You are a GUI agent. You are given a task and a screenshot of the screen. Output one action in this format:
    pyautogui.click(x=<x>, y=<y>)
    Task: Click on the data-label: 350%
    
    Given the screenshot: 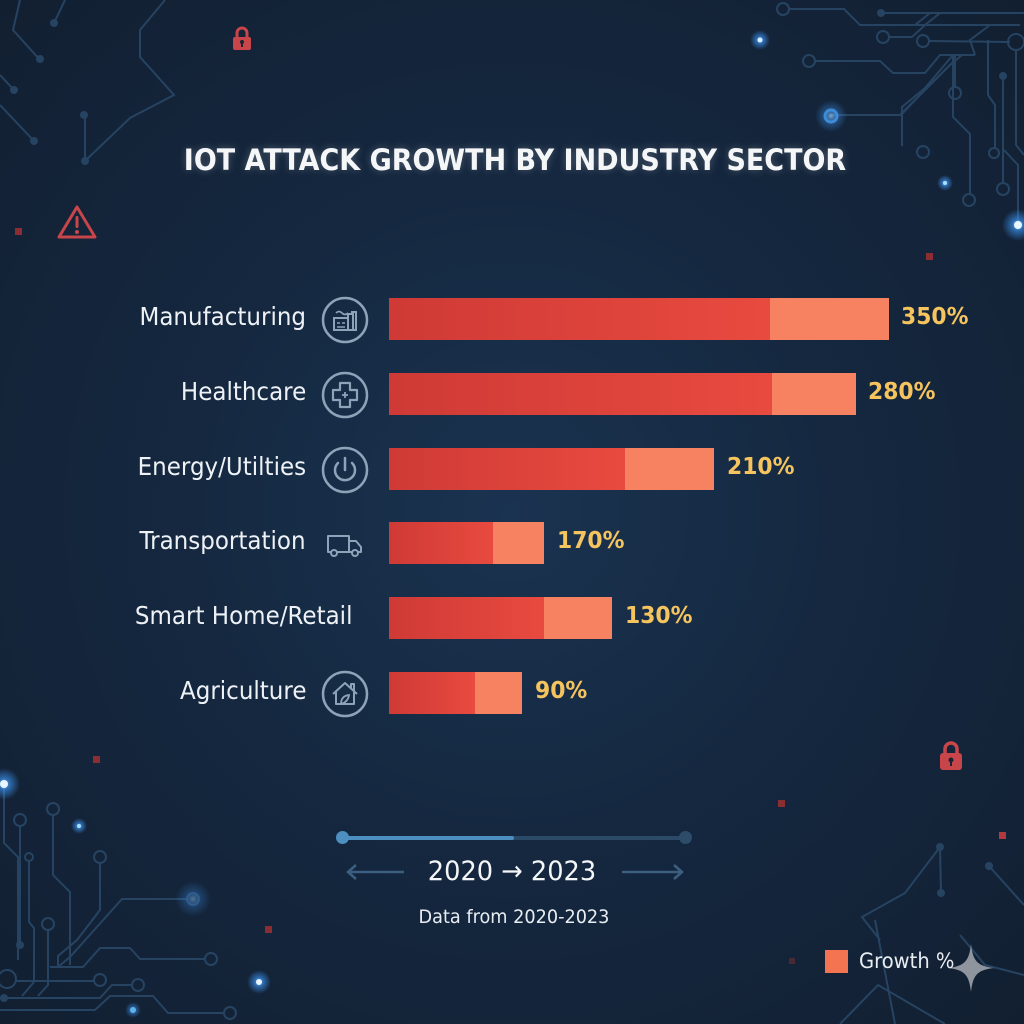 What is the action you would take?
    pyautogui.click(x=935, y=317)
    